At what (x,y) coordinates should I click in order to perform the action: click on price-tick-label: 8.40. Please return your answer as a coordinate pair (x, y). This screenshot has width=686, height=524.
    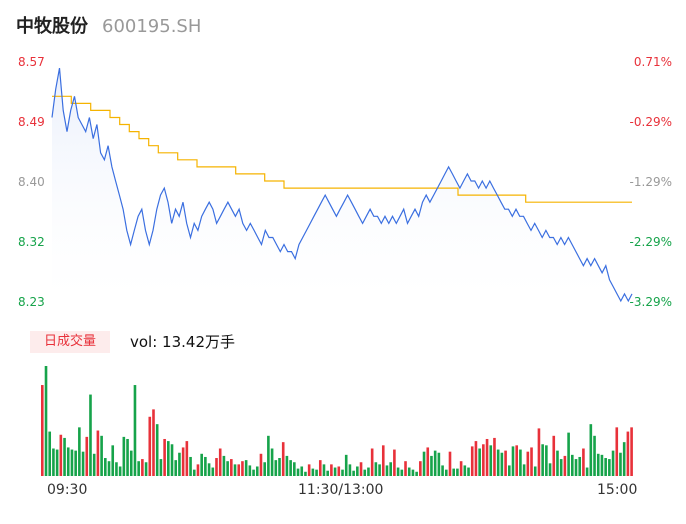
    Looking at the image, I should click on (31, 182).